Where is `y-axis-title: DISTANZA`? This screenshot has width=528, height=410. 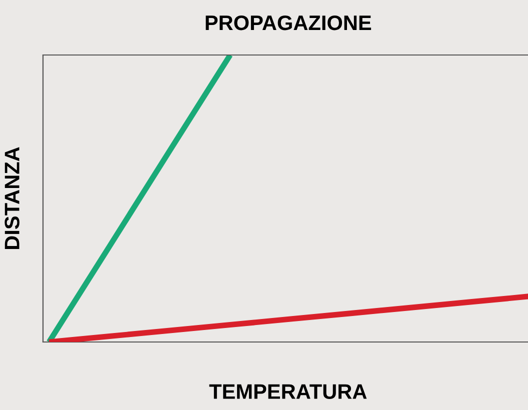 y-axis-title: DISTANZA is located at coordinates (12, 198).